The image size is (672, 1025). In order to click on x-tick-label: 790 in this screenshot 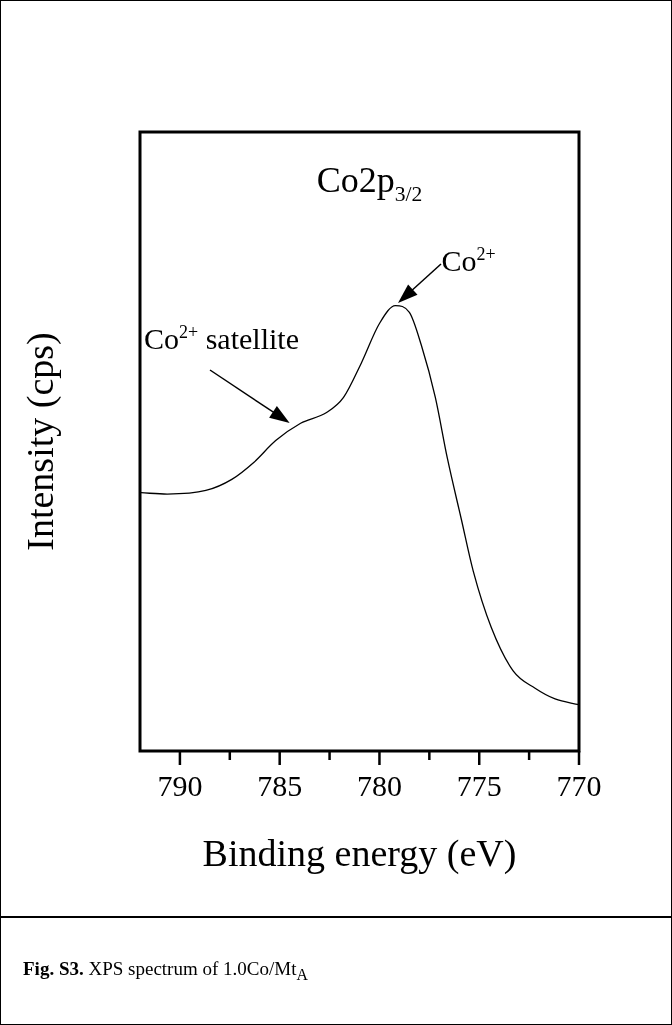, I will do `click(180, 785)`.